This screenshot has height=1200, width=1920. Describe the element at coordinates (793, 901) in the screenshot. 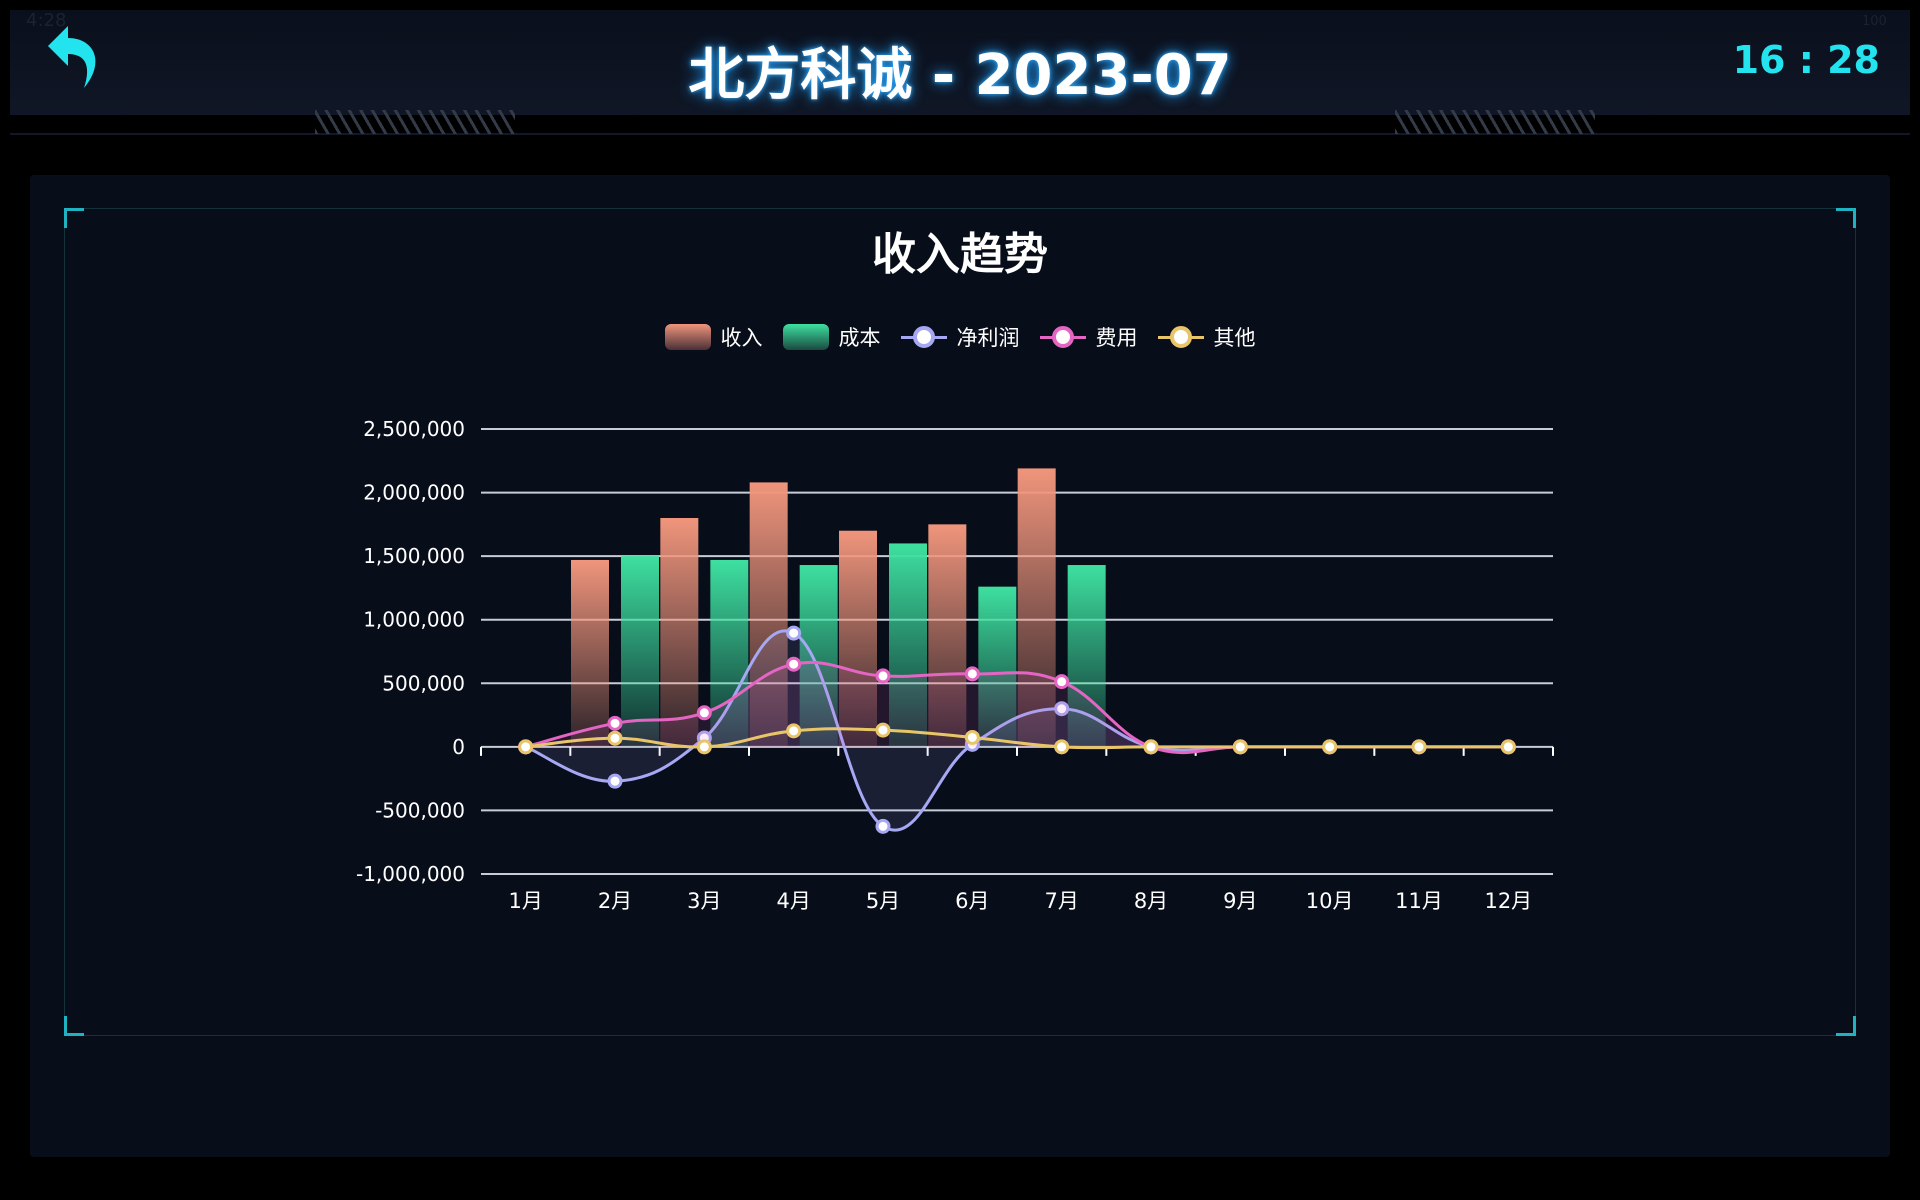

I see `x-tick-label: 4月` at that location.